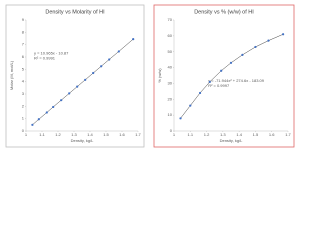 Image resolution: width=320 pixels, height=240 pixels. What do you see at coordinates (159, 75) in the screenshot?
I see `y-axis-label: % (w/w)` at bounding box center [159, 75].